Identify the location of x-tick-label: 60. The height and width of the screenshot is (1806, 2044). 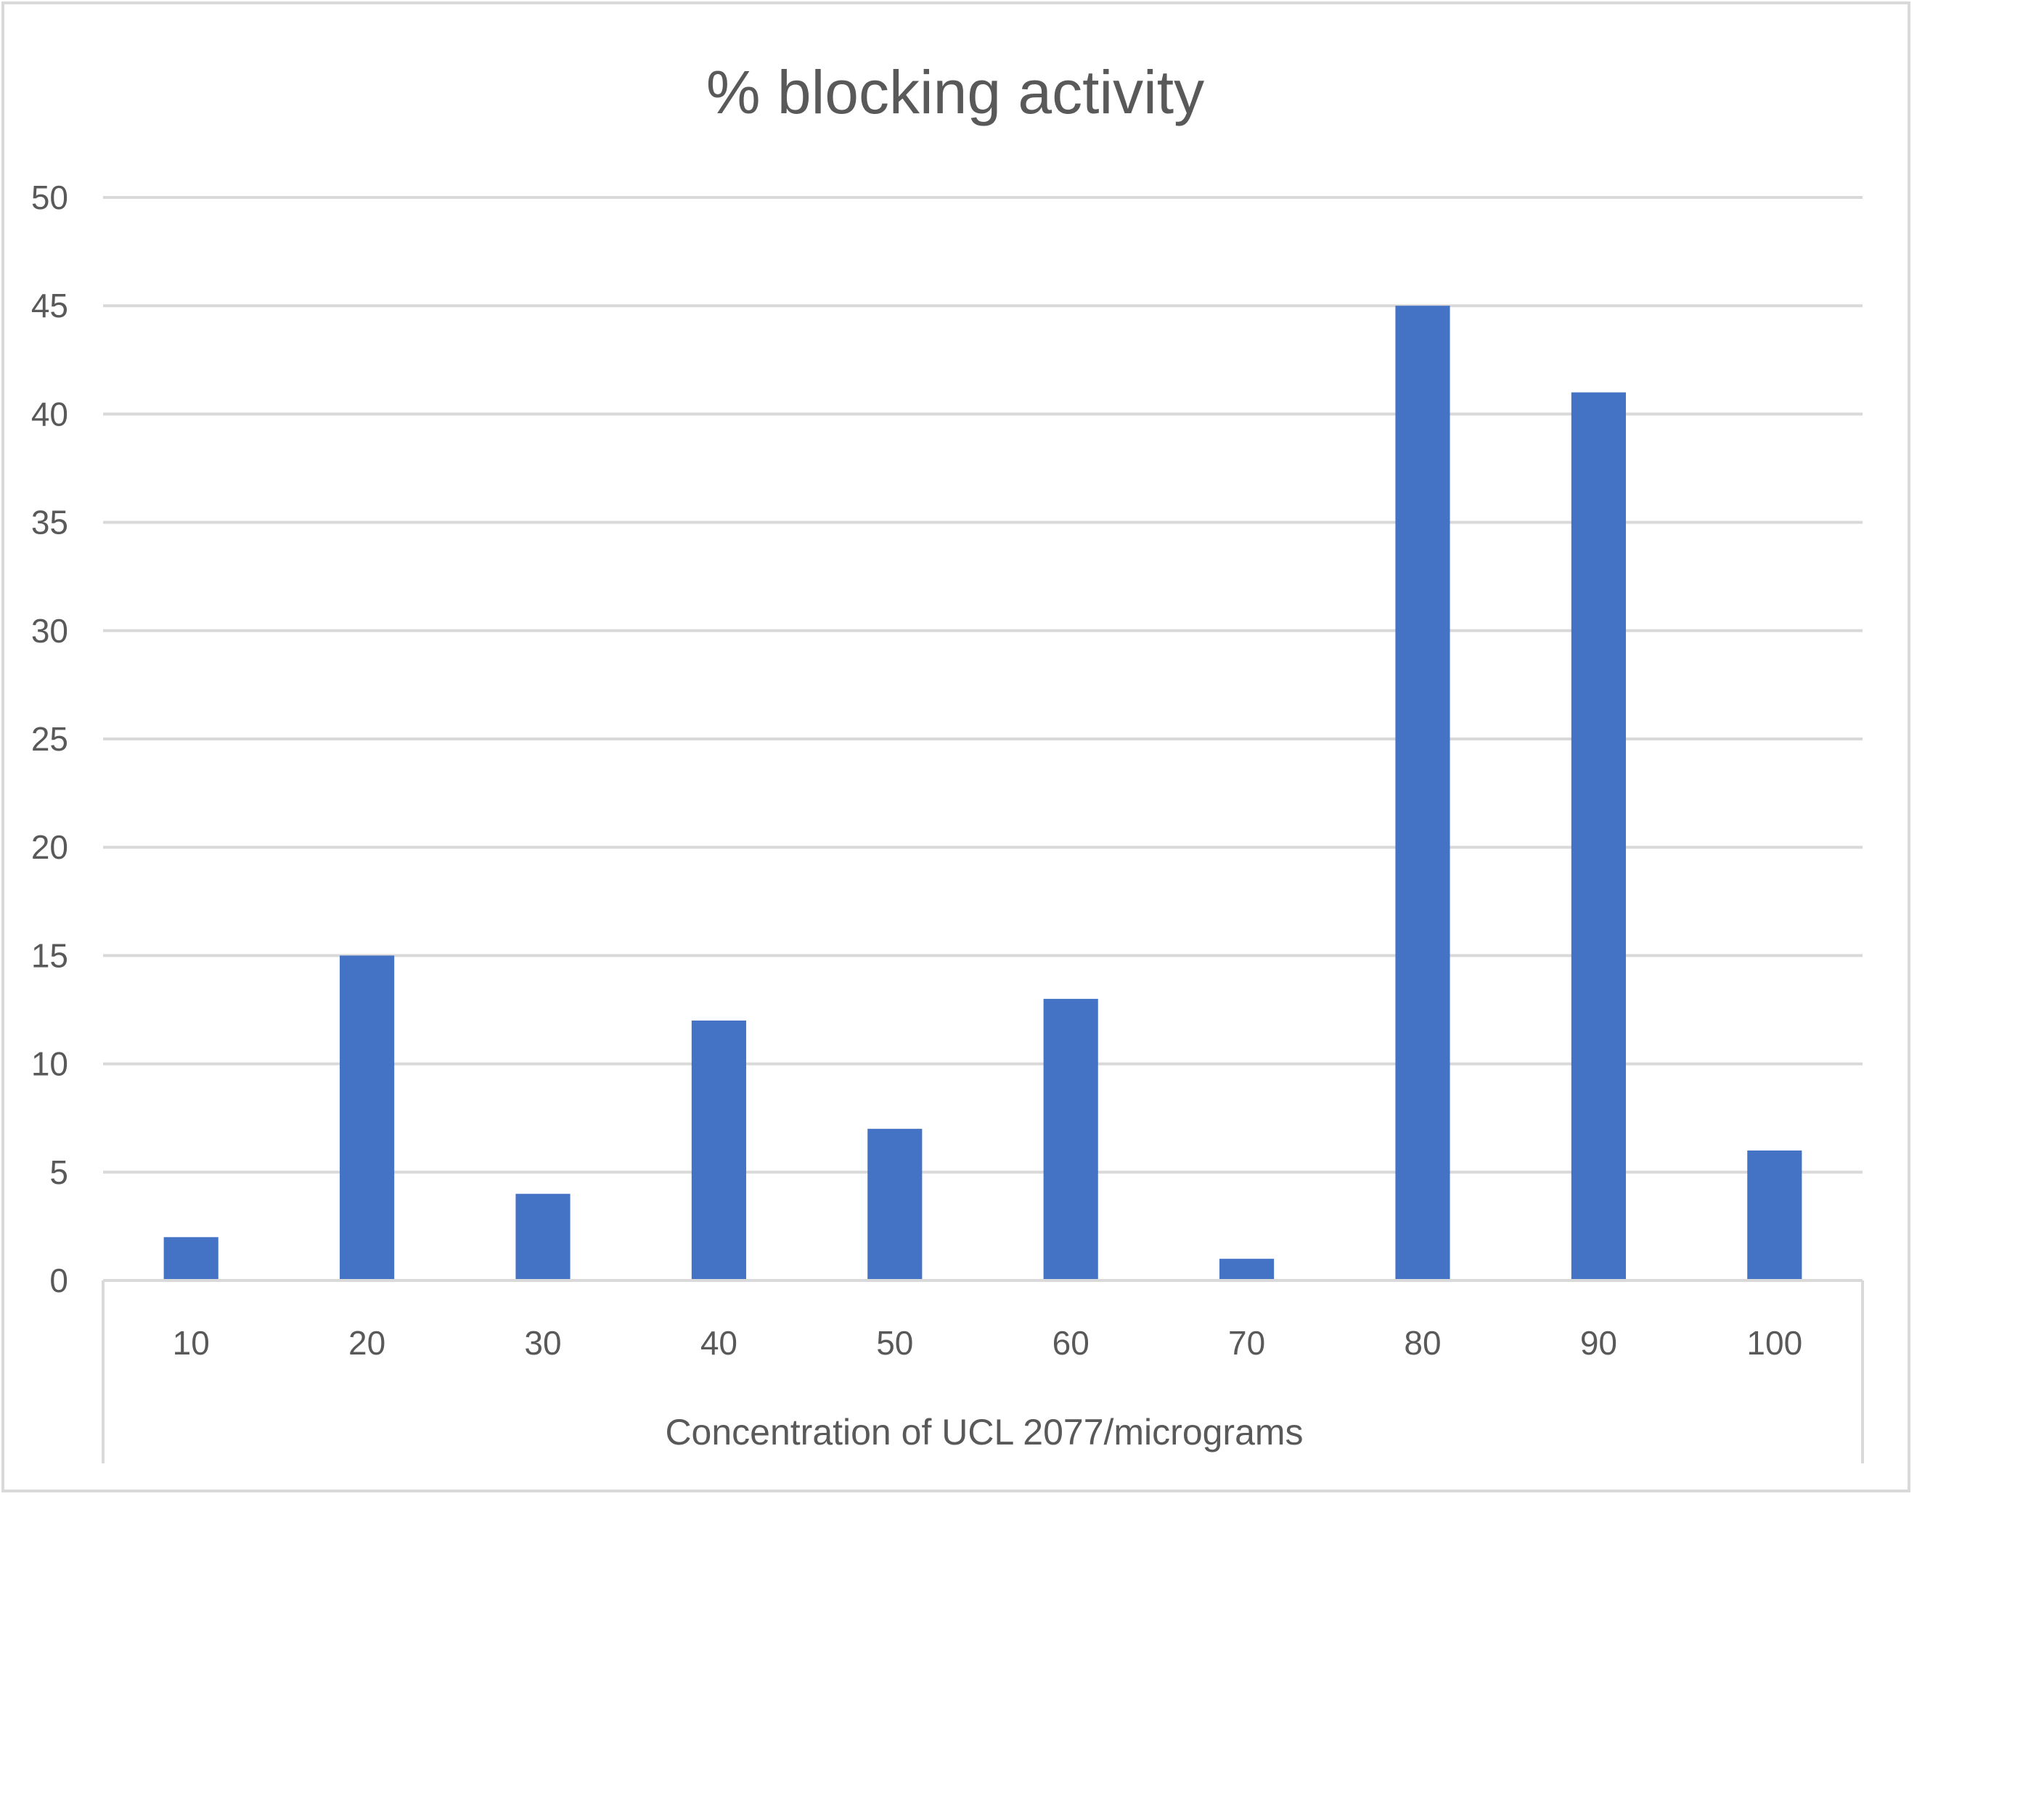
(1071, 1343).